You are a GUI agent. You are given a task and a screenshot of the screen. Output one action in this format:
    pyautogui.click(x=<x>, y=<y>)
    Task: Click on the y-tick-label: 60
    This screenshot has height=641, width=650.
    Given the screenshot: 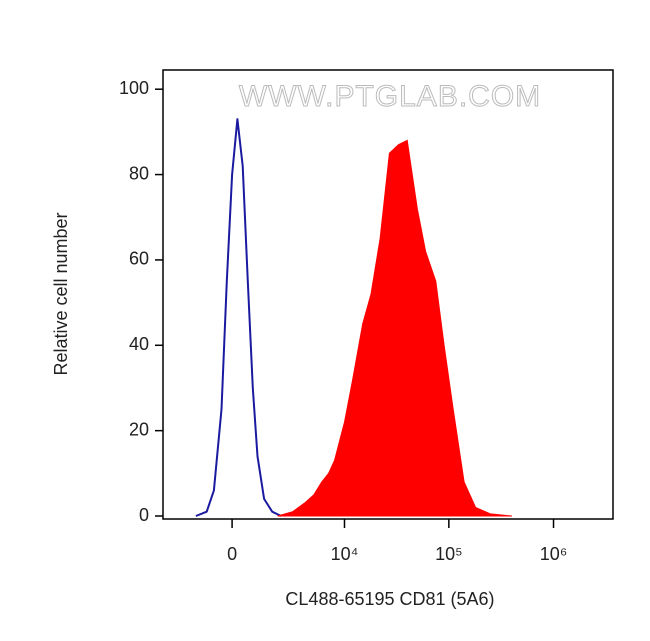 What is the action you would take?
    pyautogui.click(x=139, y=259)
    